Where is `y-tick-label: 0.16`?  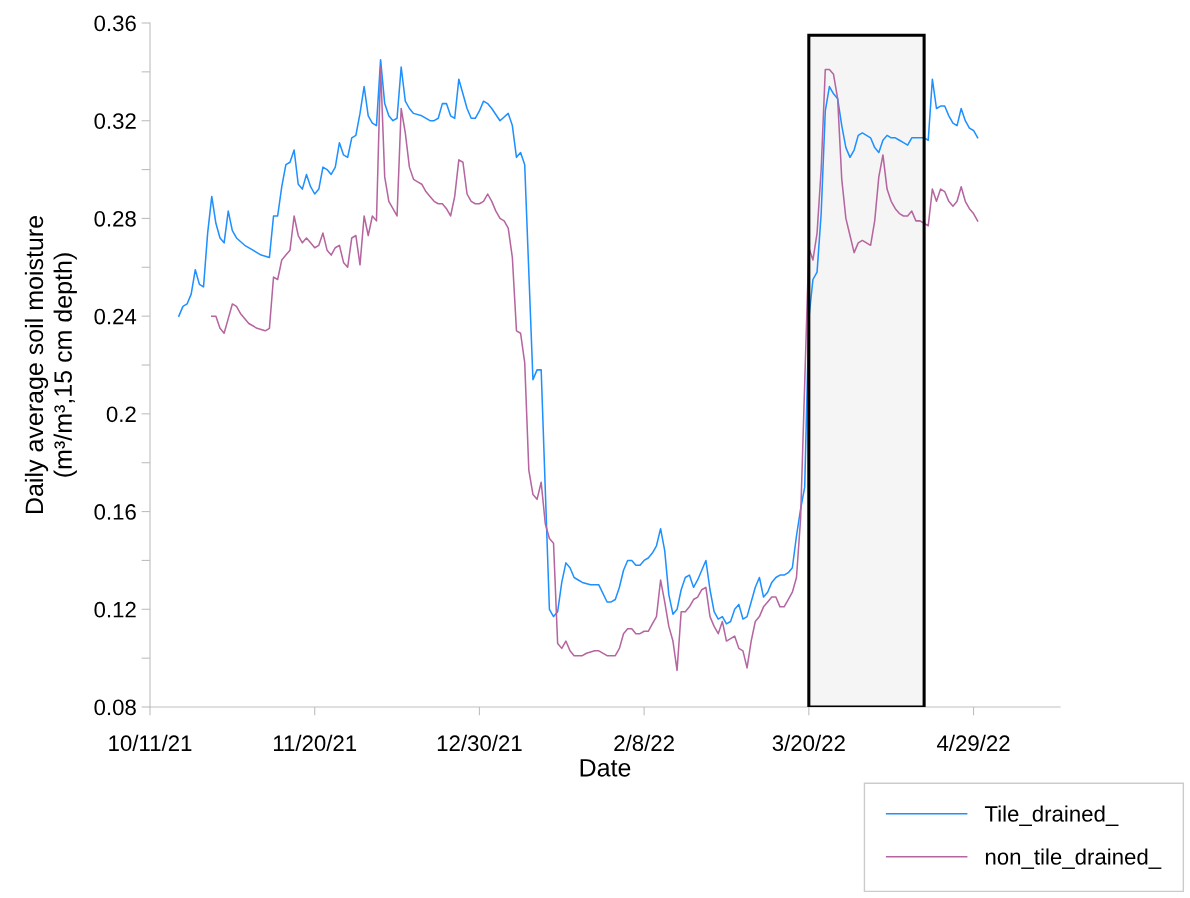
y-tick-label: 0.16 is located at coordinates (115, 512).